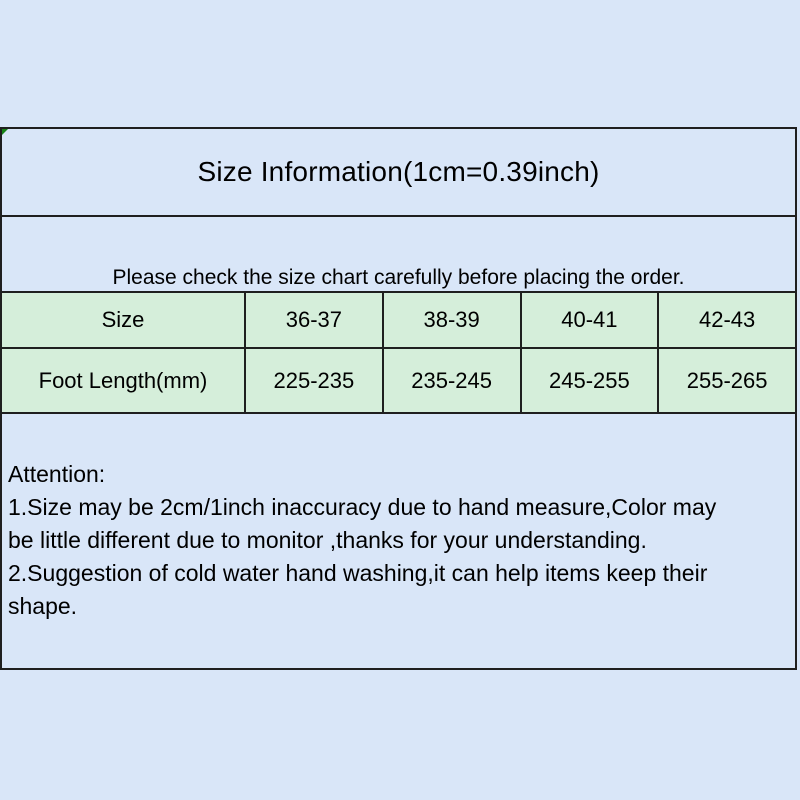 This screenshot has height=800, width=800. I want to click on foot-length-cell: 235-245, so click(450, 380).